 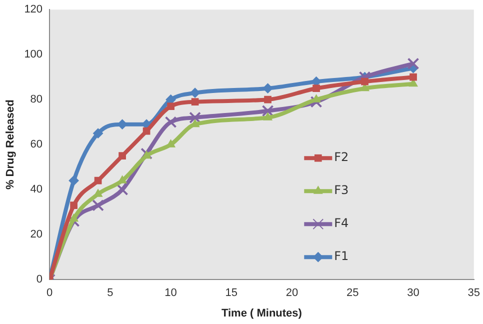 I want to click on y-tick-label: 40, so click(x=36, y=190).